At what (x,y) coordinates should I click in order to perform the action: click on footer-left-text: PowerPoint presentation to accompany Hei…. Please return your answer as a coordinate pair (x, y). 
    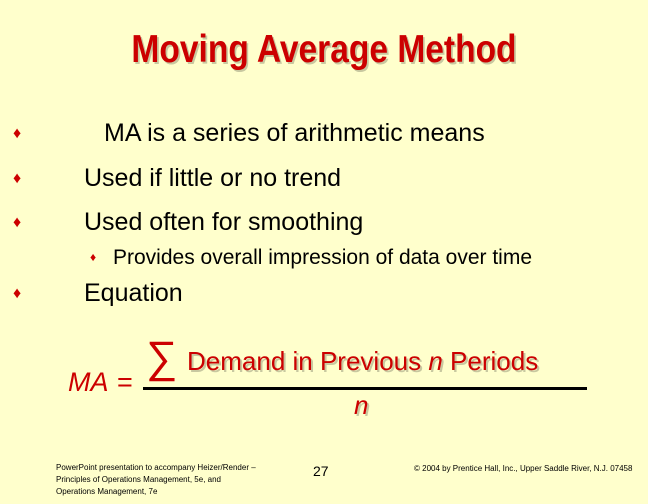
    Looking at the image, I should click on (156, 479).